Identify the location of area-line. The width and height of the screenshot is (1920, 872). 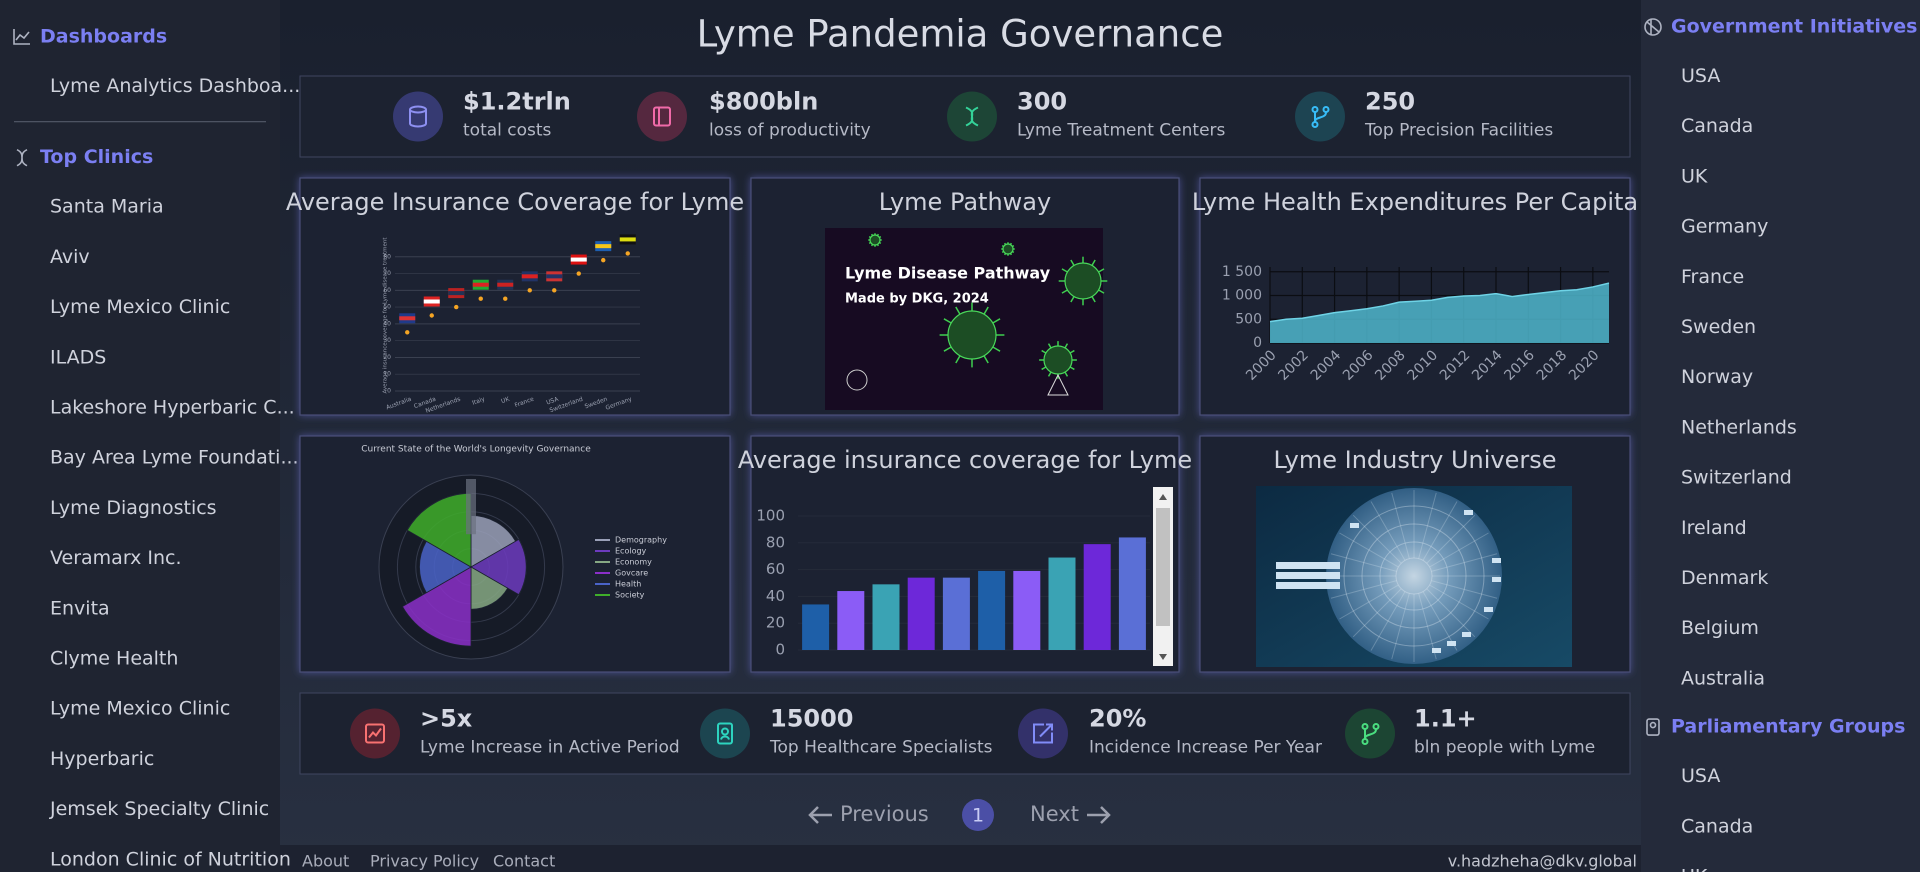
(1439, 302).